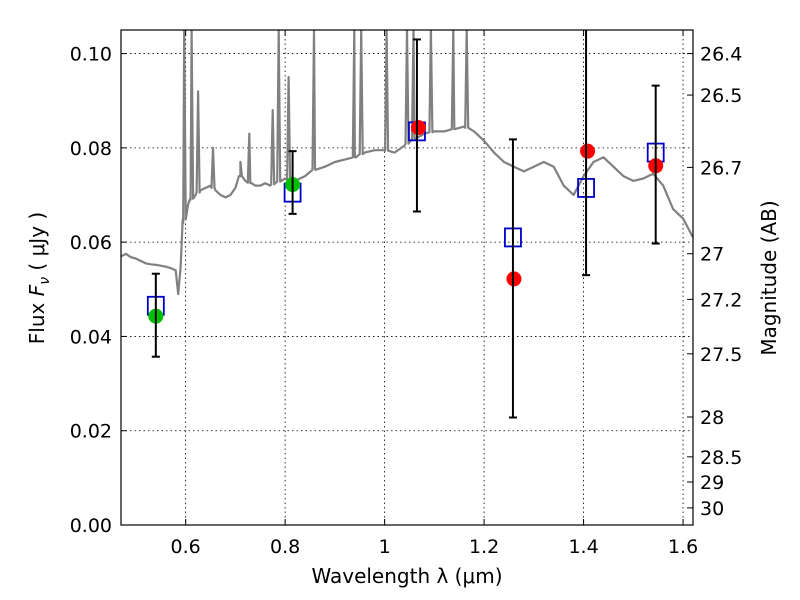 This screenshot has height=600, width=800. Describe the element at coordinates (45, 281) in the screenshot. I see `y-axis-label-subscript: ν` at that location.